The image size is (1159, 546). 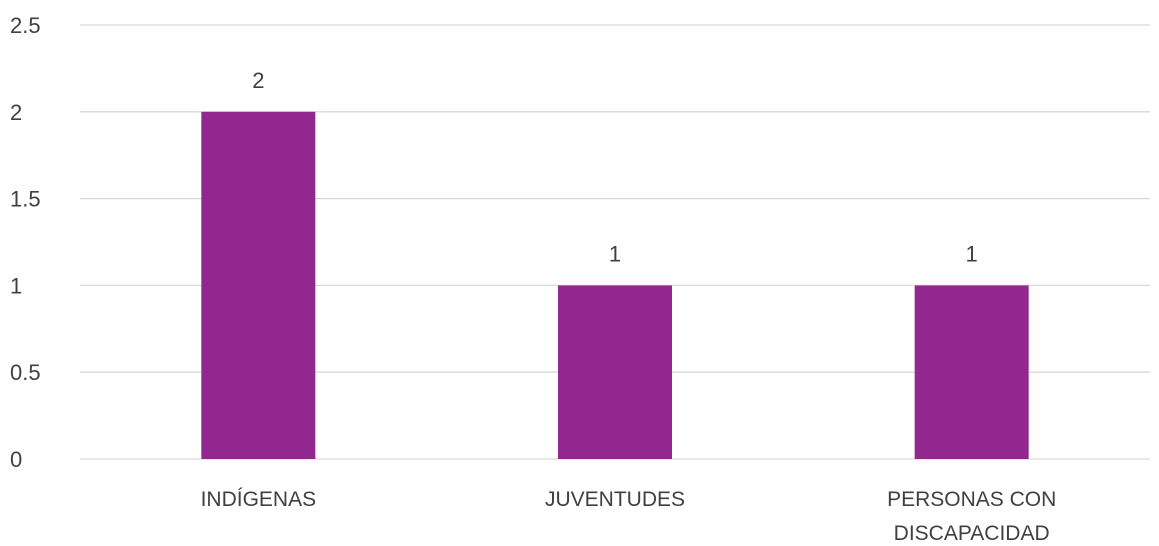 What do you see at coordinates (971, 516) in the screenshot?
I see `x-category-label: PERSONAS CON DISCAPACIDAD` at bounding box center [971, 516].